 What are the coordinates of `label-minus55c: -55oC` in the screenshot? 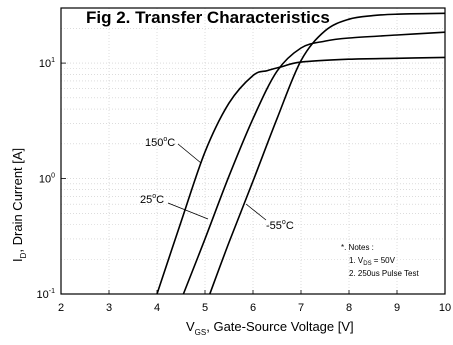 It's located at (280, 225).